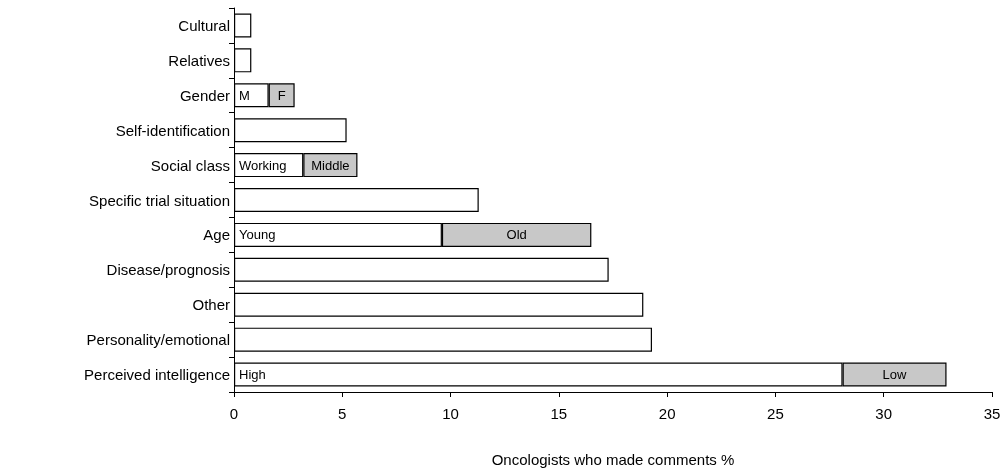 Image resolution: width=1007 pixels, height=472 pixels. What do you see at coordinates (204, 95) in the screenshot?
I see `y-tick-label: Gender` at bounding box center [204, 95].